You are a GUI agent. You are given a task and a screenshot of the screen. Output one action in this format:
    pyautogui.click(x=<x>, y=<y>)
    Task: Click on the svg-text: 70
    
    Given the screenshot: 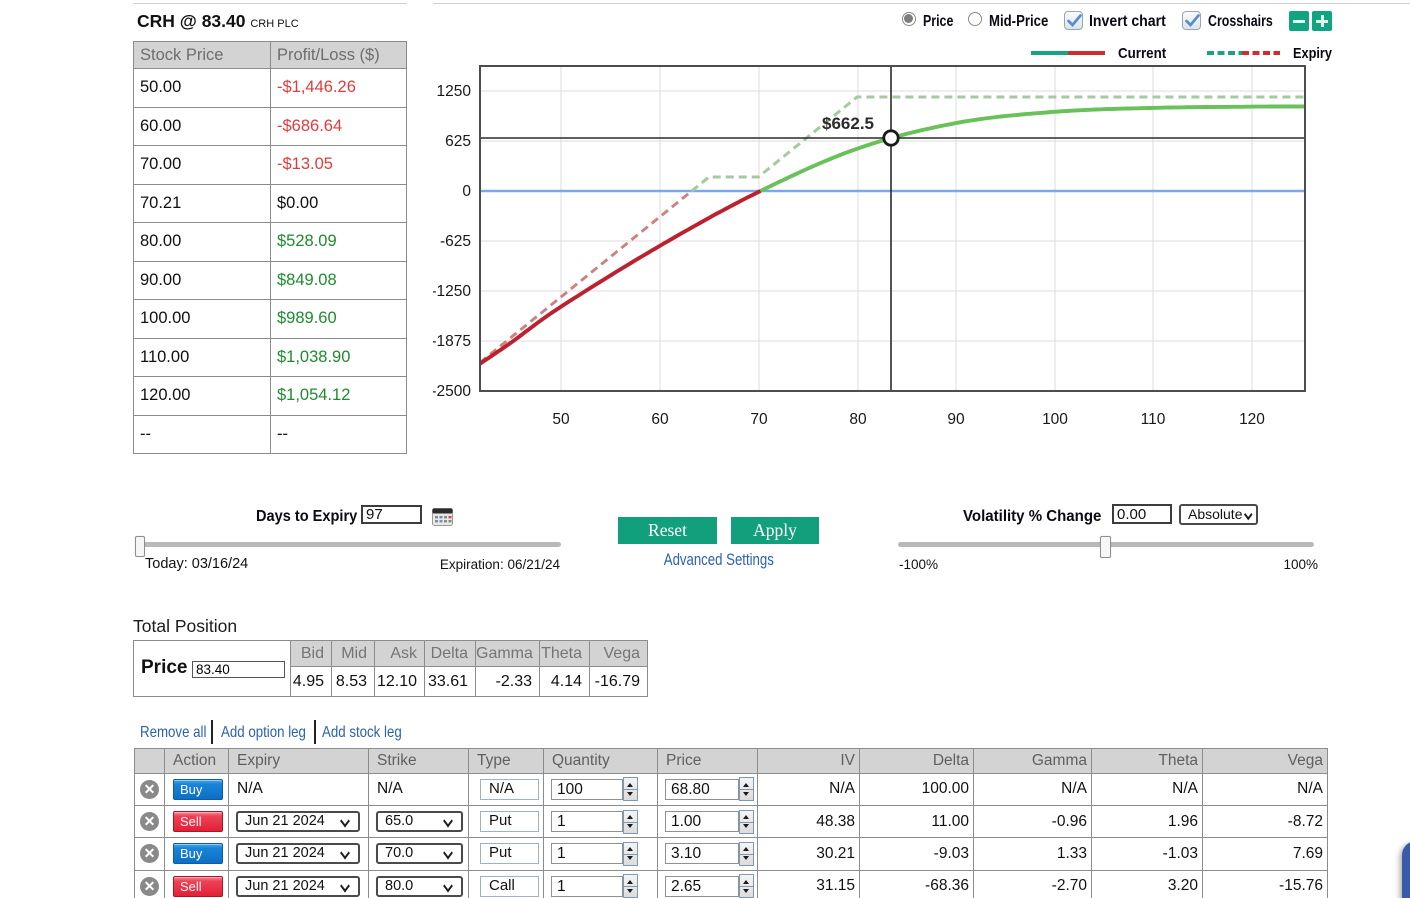 What is the action you would take?
    pyautogui.click(x=759, y=419)
    